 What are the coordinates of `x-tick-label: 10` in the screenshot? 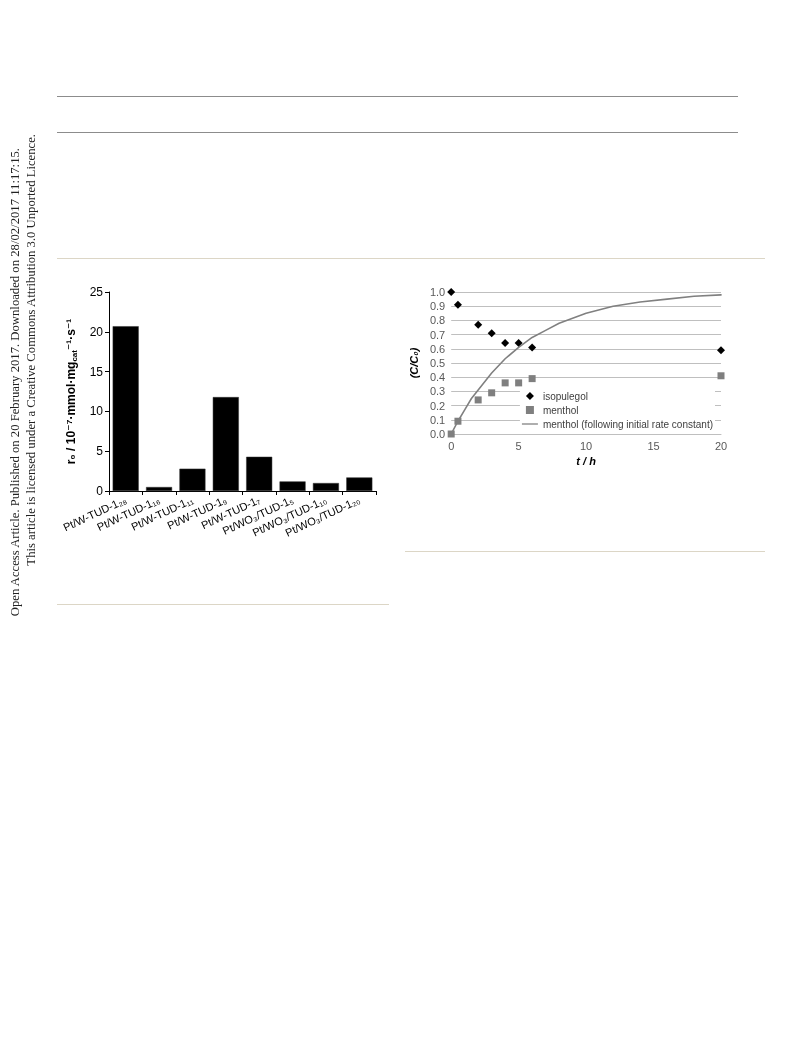 It's located at (586, 445).